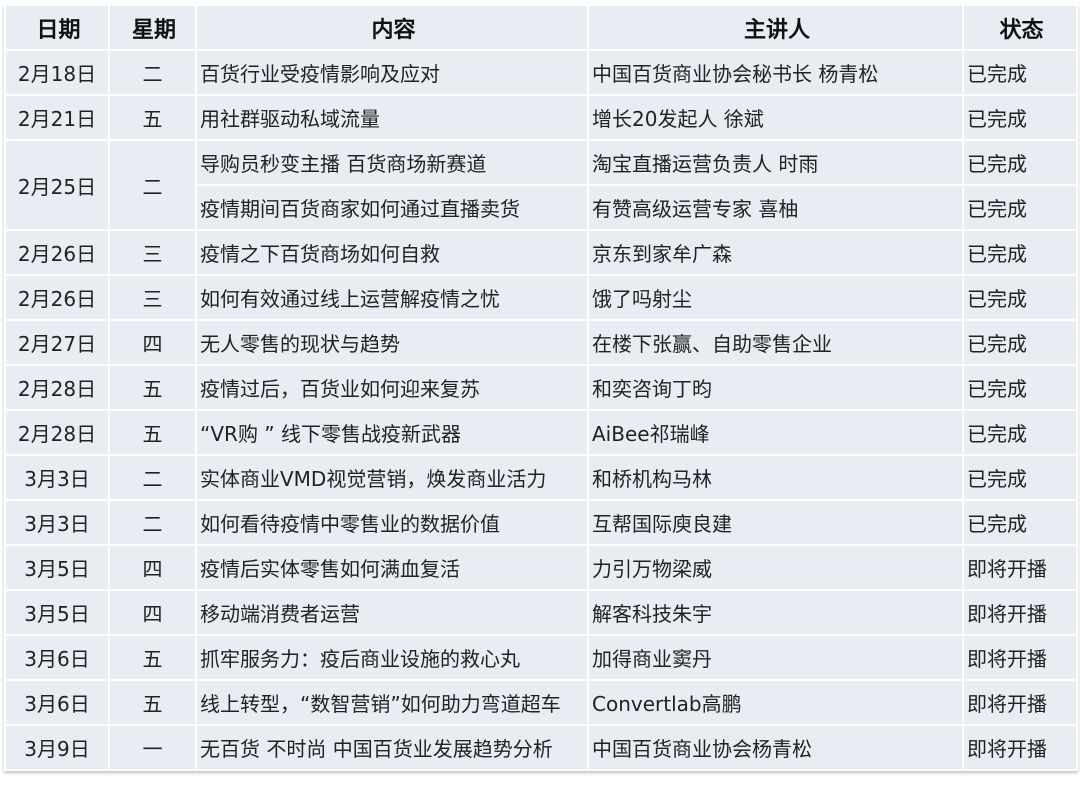 The image size is (1080, 811). I want to click on topic-cell: 抓牢服务力：疫后商业设施的救心丸, so click(392, 657).